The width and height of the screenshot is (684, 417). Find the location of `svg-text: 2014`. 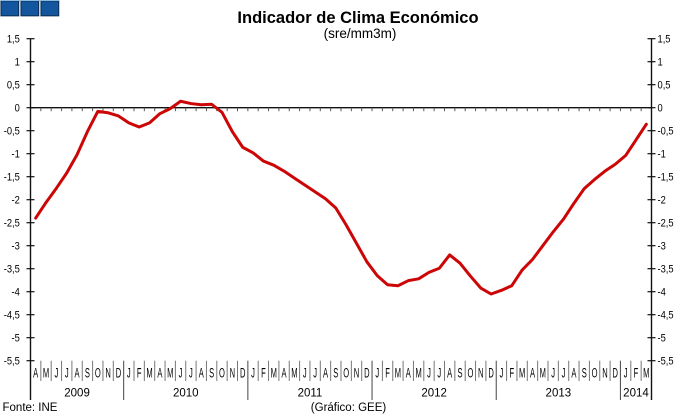

svg-text: 2014 is located at coordinates (636, 394).